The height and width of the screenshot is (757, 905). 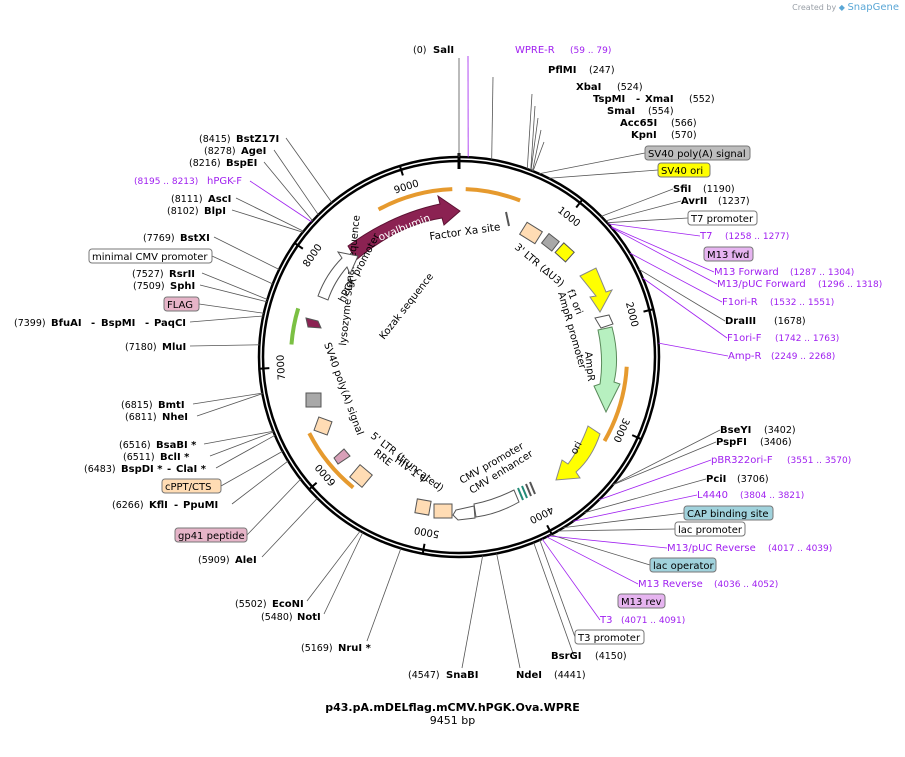 What do you see at coordinates (251, 604) in the screenshot?
I see `enzyme-position: (5502)` at bounding box center [251, 604].